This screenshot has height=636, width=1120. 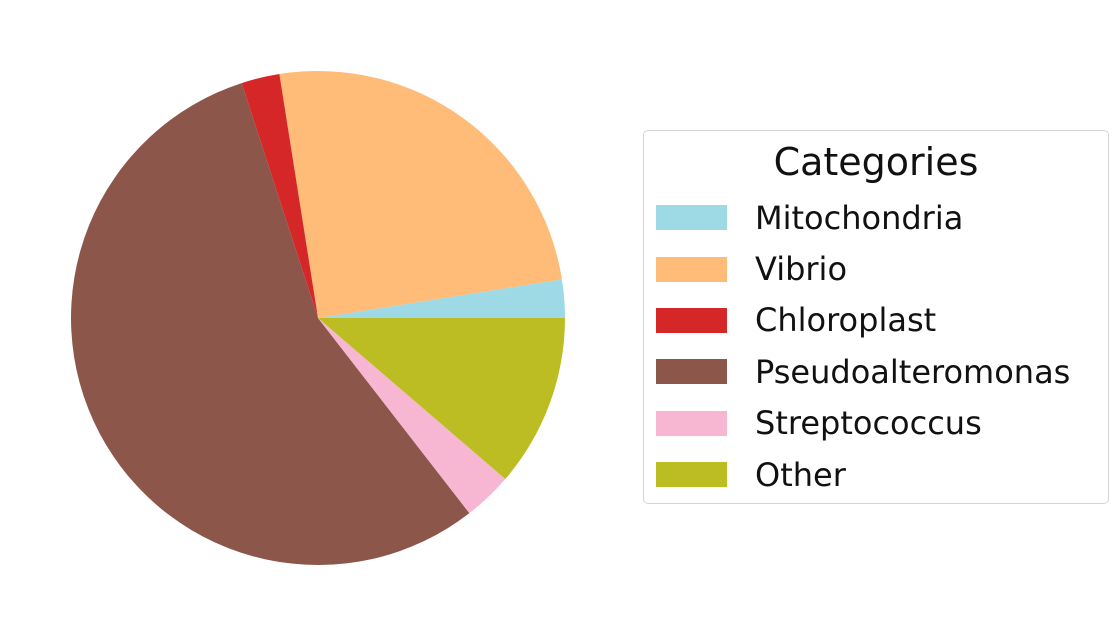 I want to click on legend-label: Other, so click(x=800, y=474).